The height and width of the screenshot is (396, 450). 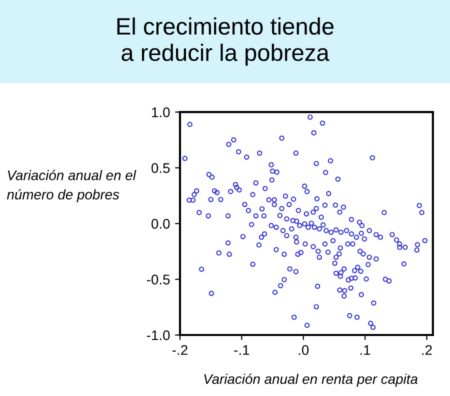 What do you see at coordinates (365, 350) in the screenshot?
I see `x-tick-label: .1` at bounding box center [365, 350].